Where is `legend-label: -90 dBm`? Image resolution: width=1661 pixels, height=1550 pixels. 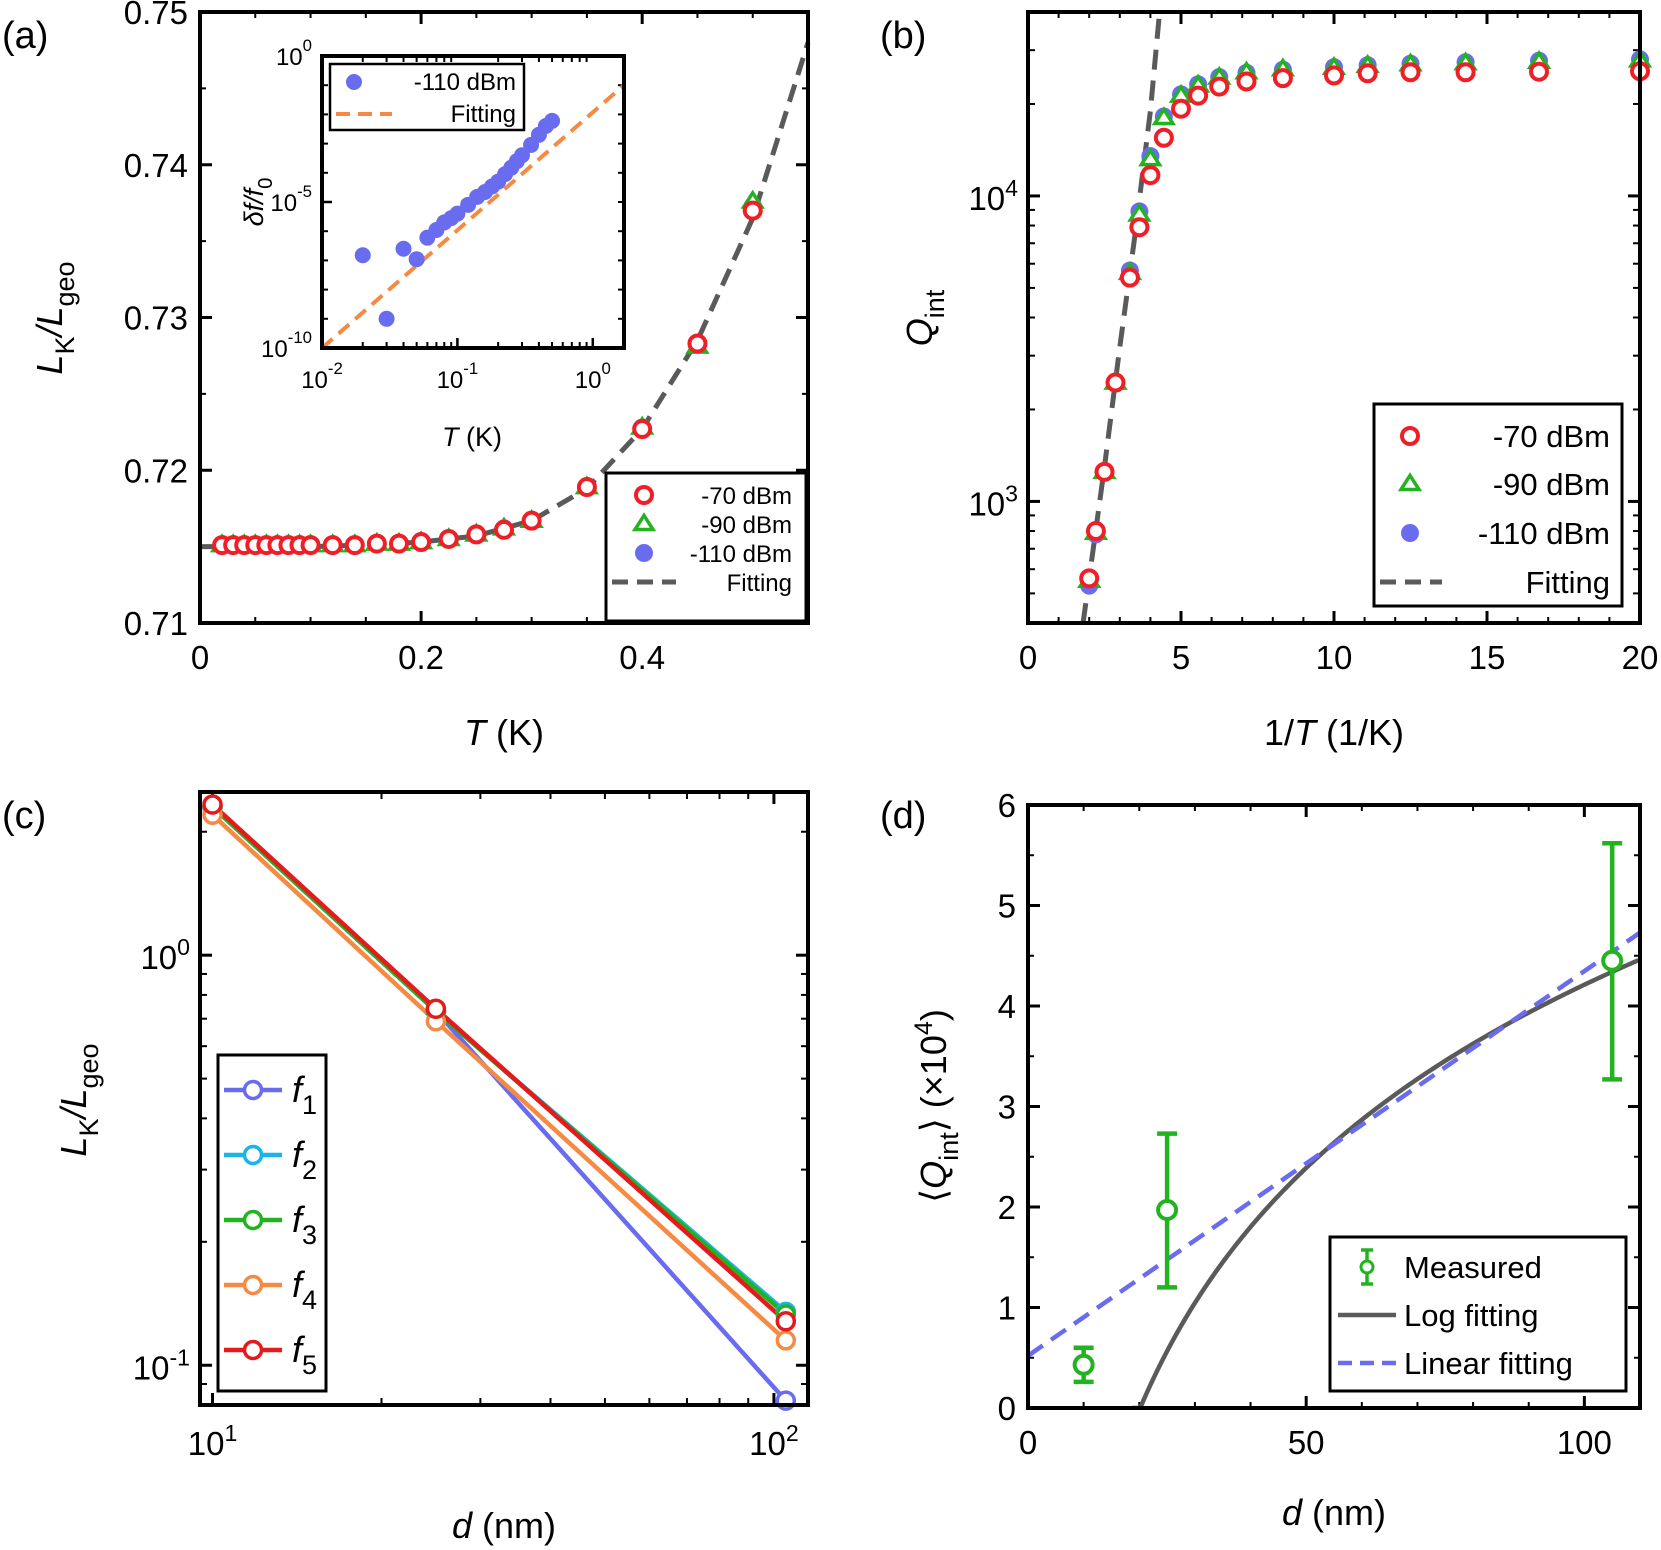 legend-label: -90 dBm is located at coordinates (746, 525).